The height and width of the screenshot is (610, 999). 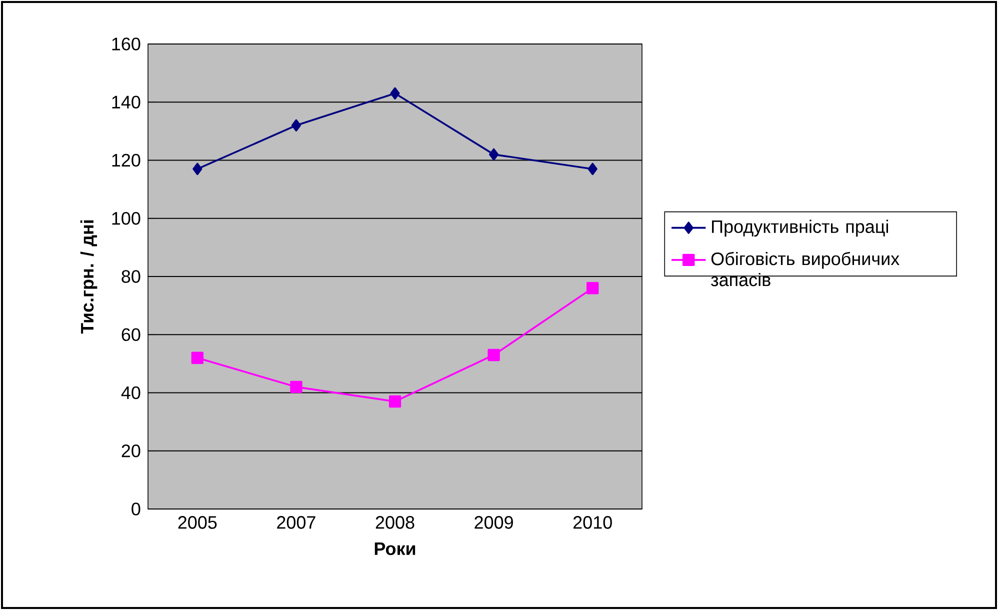 I want to click on legend-label: Обіговість виробничих запасів, so click(x=805, y=269).